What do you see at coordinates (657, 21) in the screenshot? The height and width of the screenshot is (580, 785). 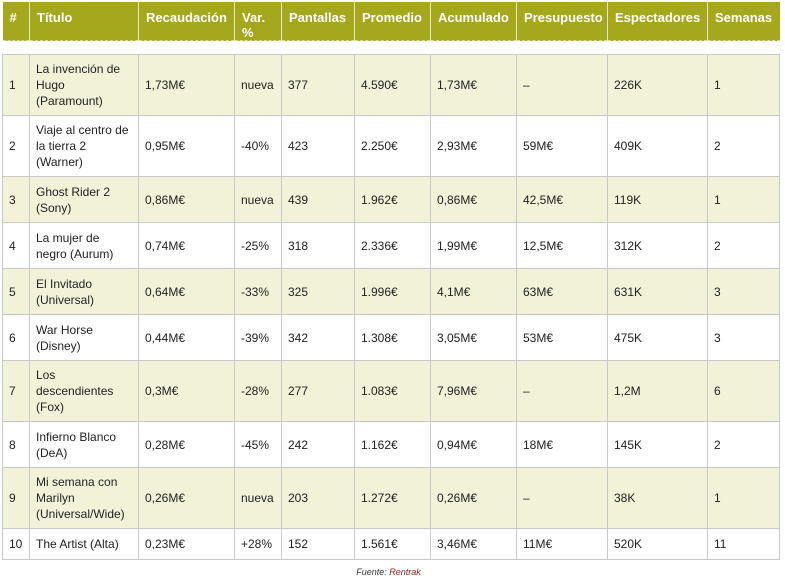 I see `header-admissions: Espectadores` at bounding box center [657, 21].